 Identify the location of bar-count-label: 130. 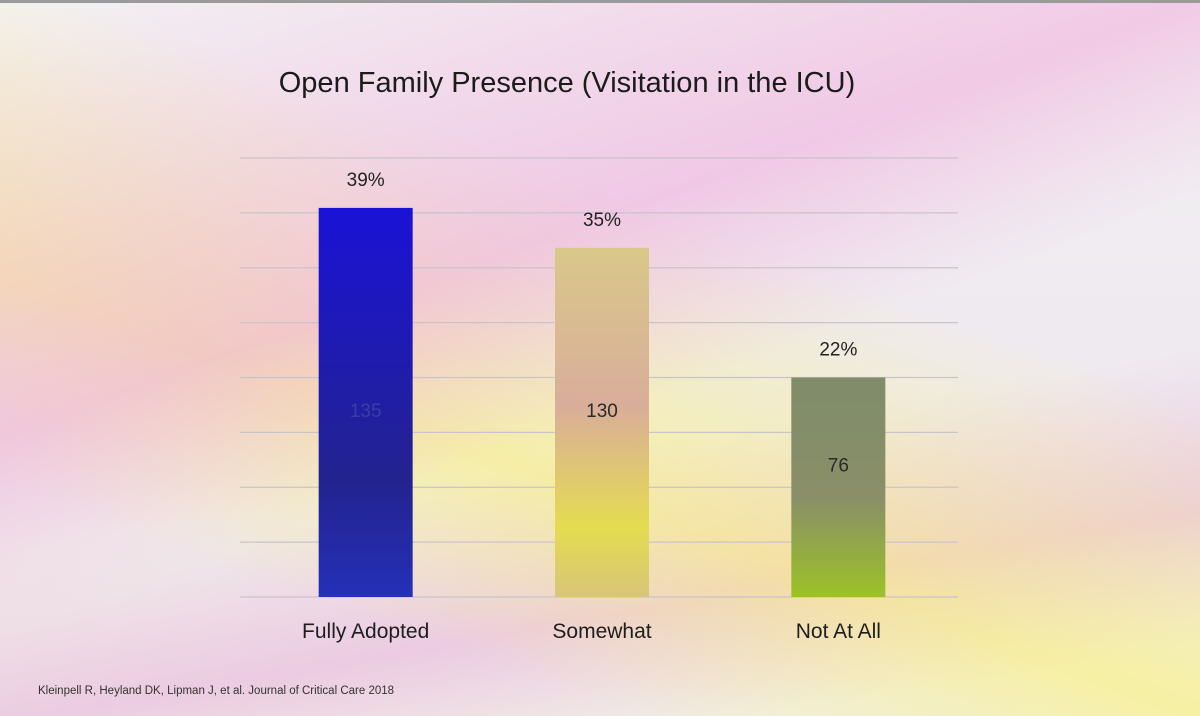
(602, 411).